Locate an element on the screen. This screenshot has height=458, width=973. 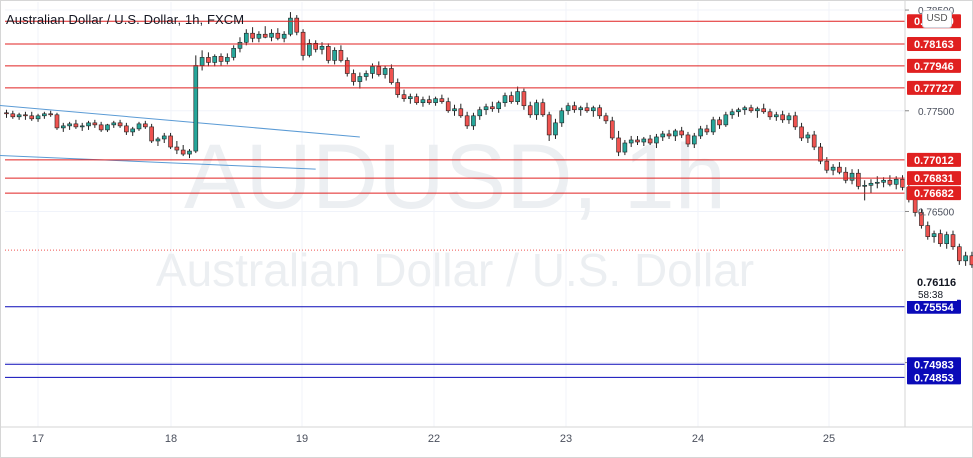
time-tick-label: 18 is located at coordinates (171, 439).